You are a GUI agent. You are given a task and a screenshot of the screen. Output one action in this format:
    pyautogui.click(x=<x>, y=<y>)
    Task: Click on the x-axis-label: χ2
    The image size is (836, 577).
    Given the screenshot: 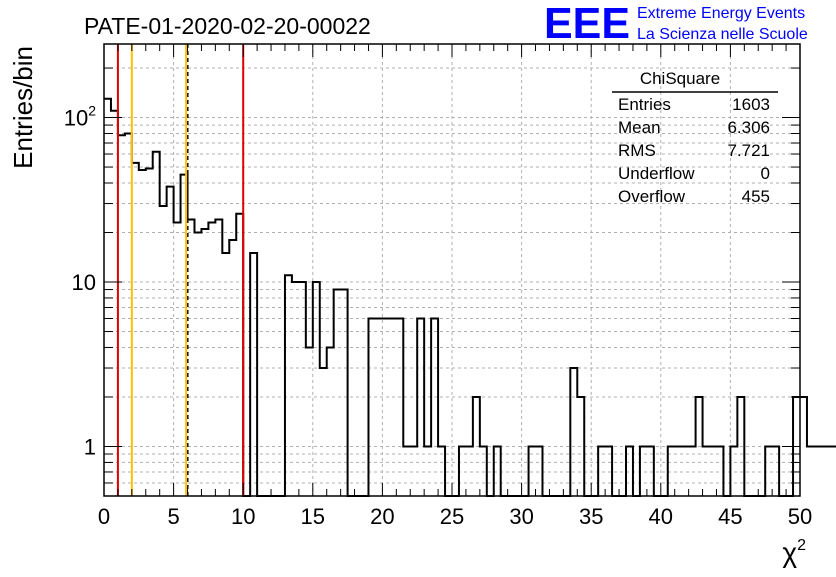 What is the action you would take?
    pyautogui.click(x=794, y=552)
    